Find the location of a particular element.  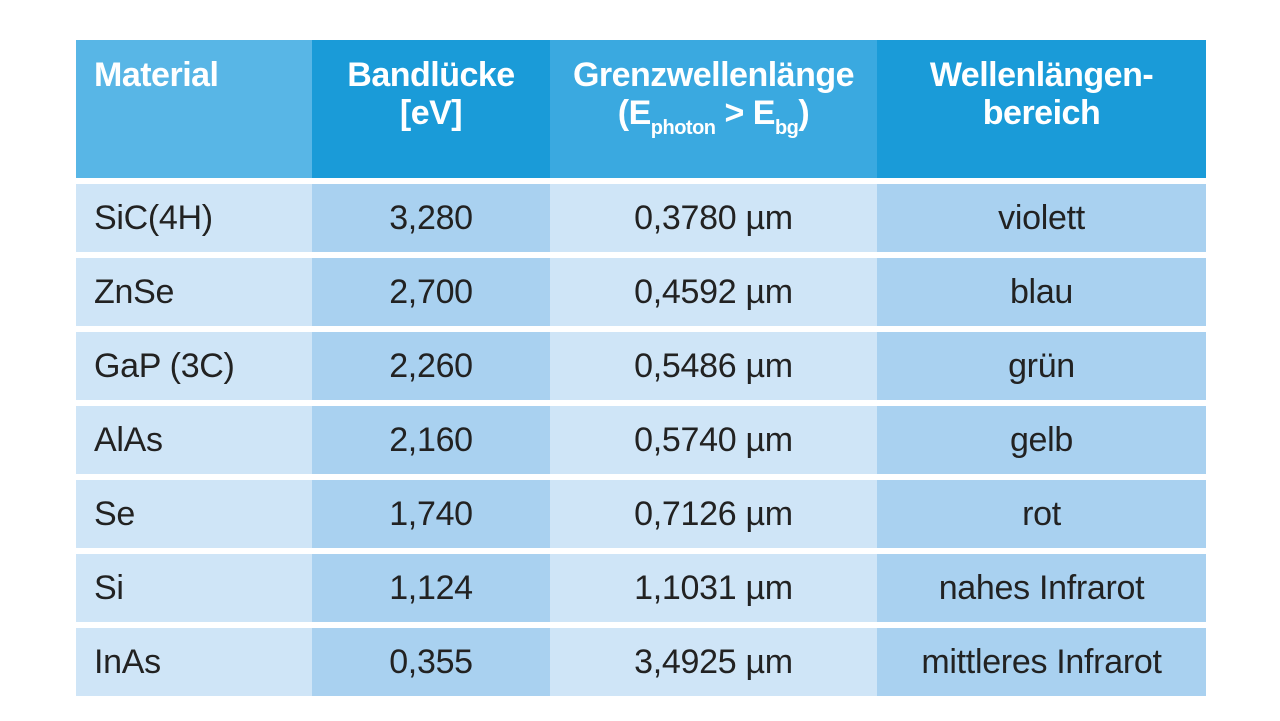

table-row: GaP (3C) 2,260 0,5486 µm grün is located at coordinates (641, 367).